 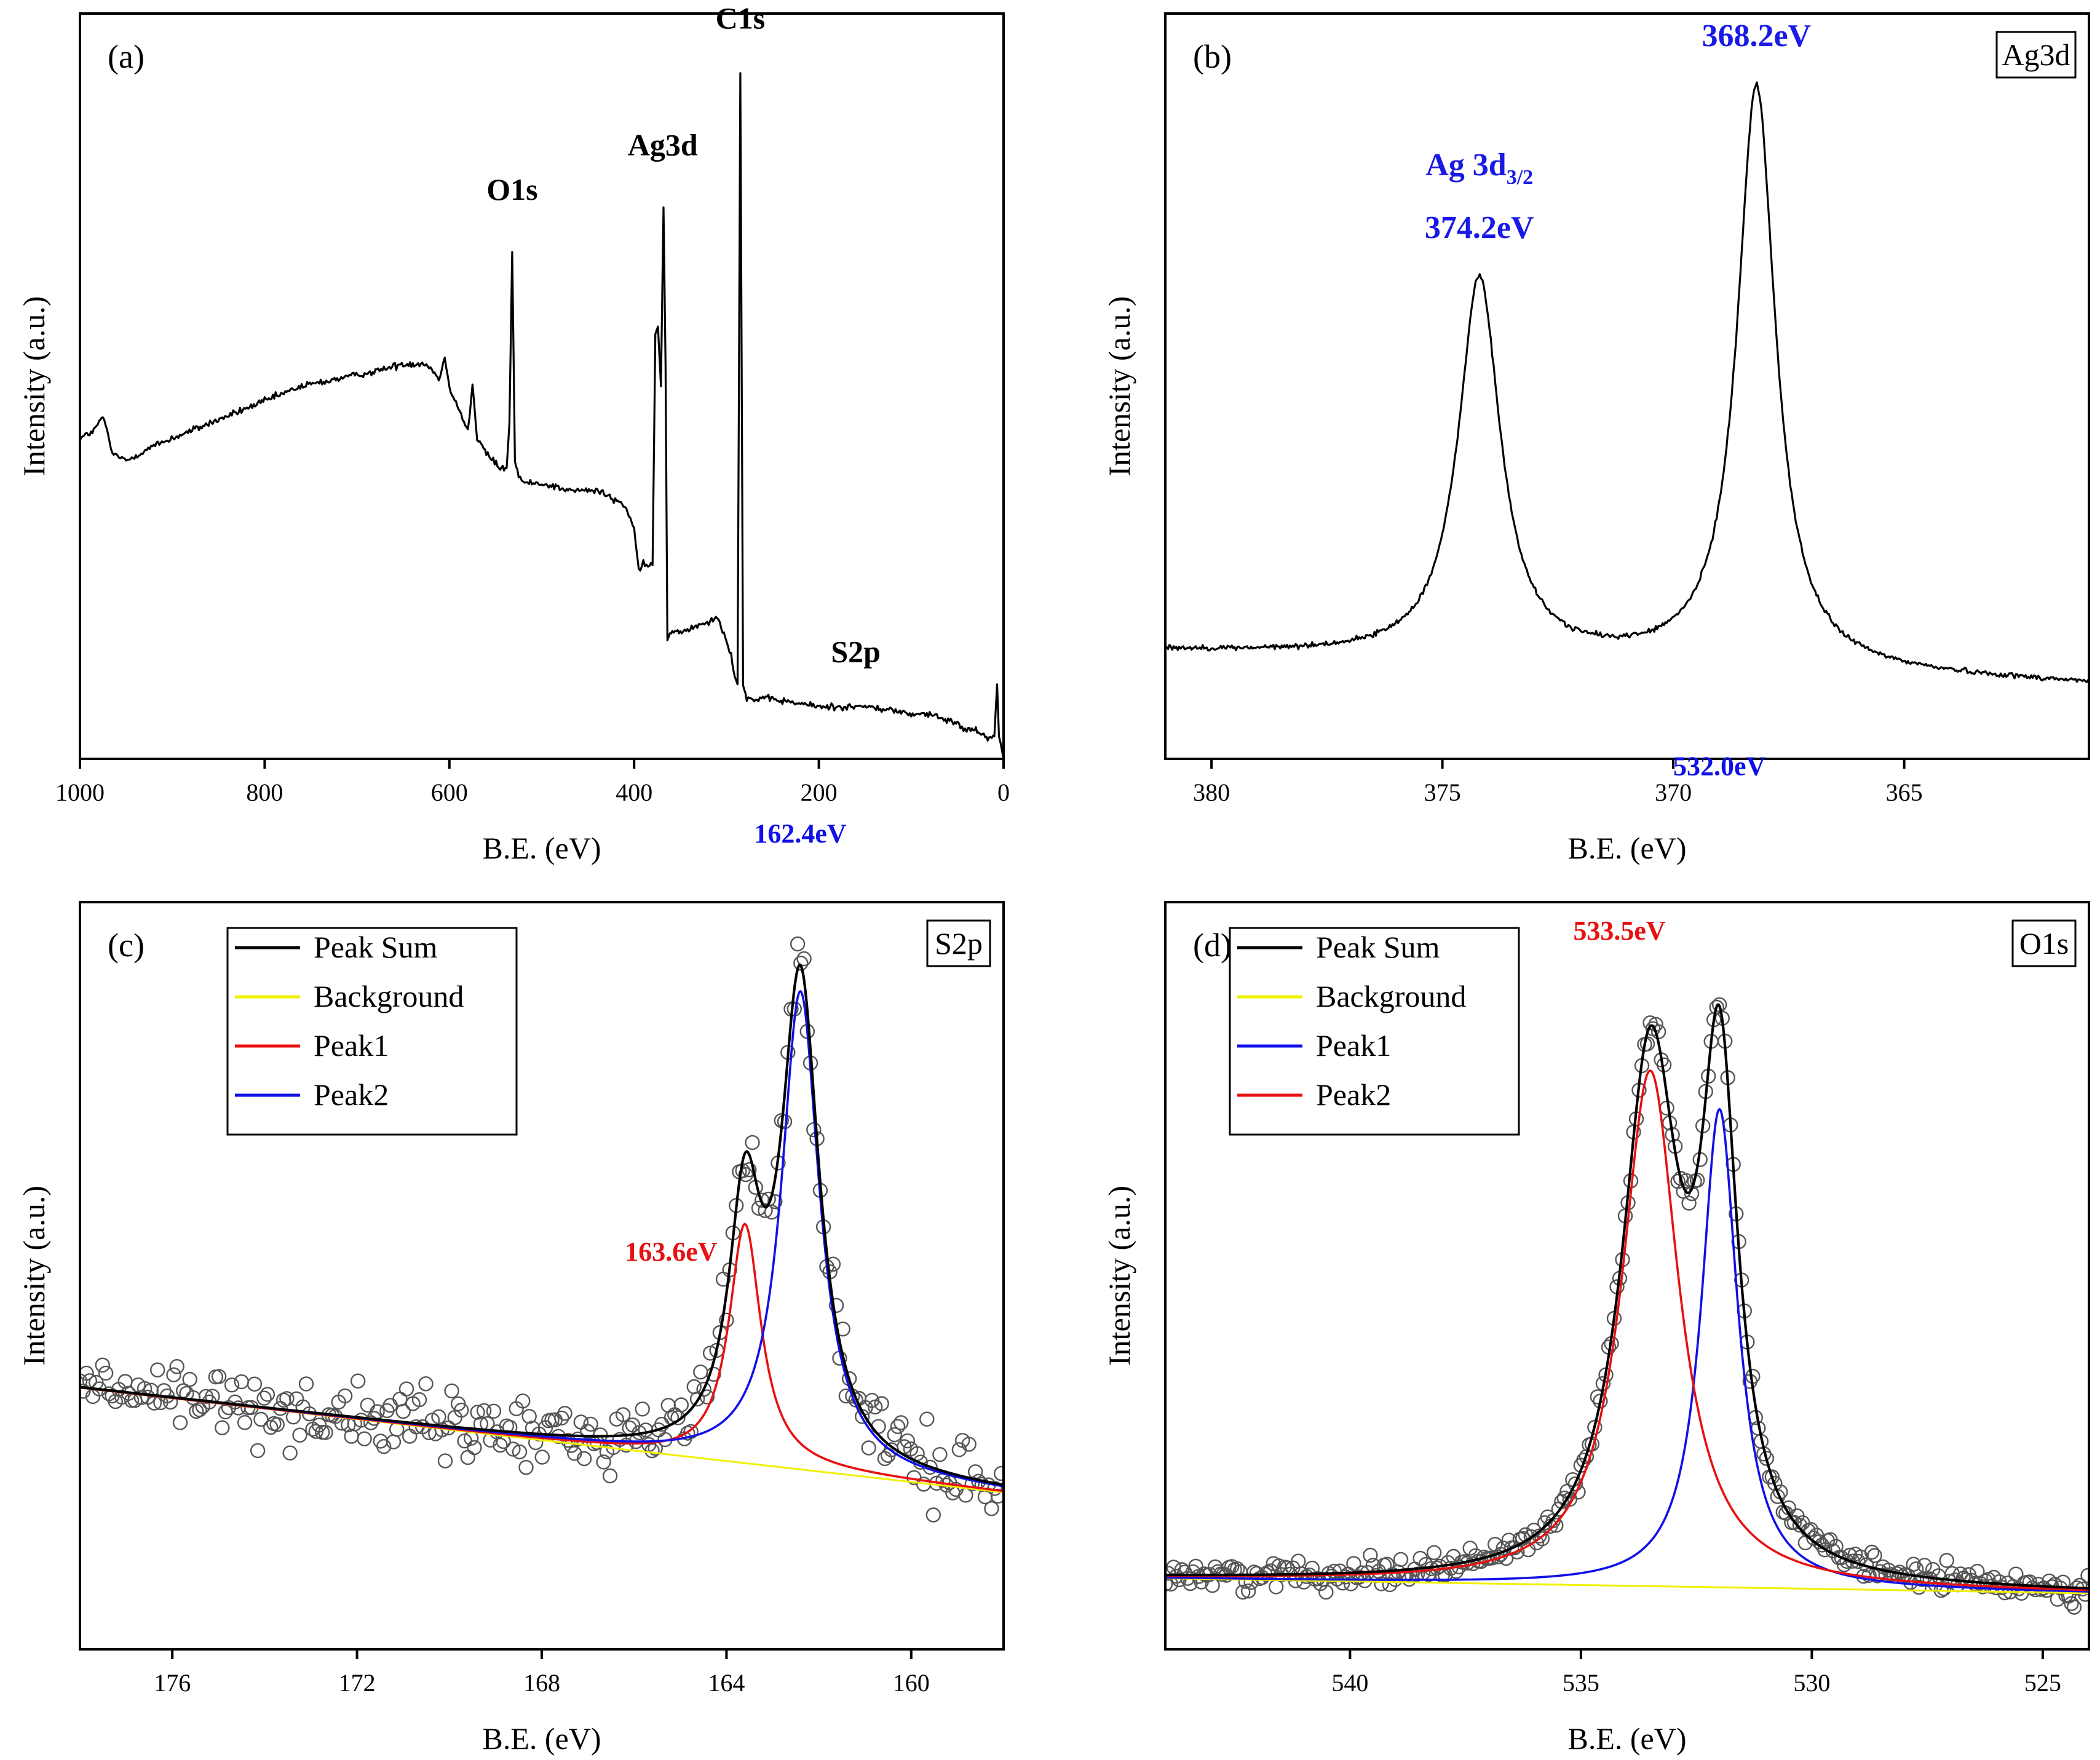 I want to click on x-tick-label: 400, so click(x=634, y=792).